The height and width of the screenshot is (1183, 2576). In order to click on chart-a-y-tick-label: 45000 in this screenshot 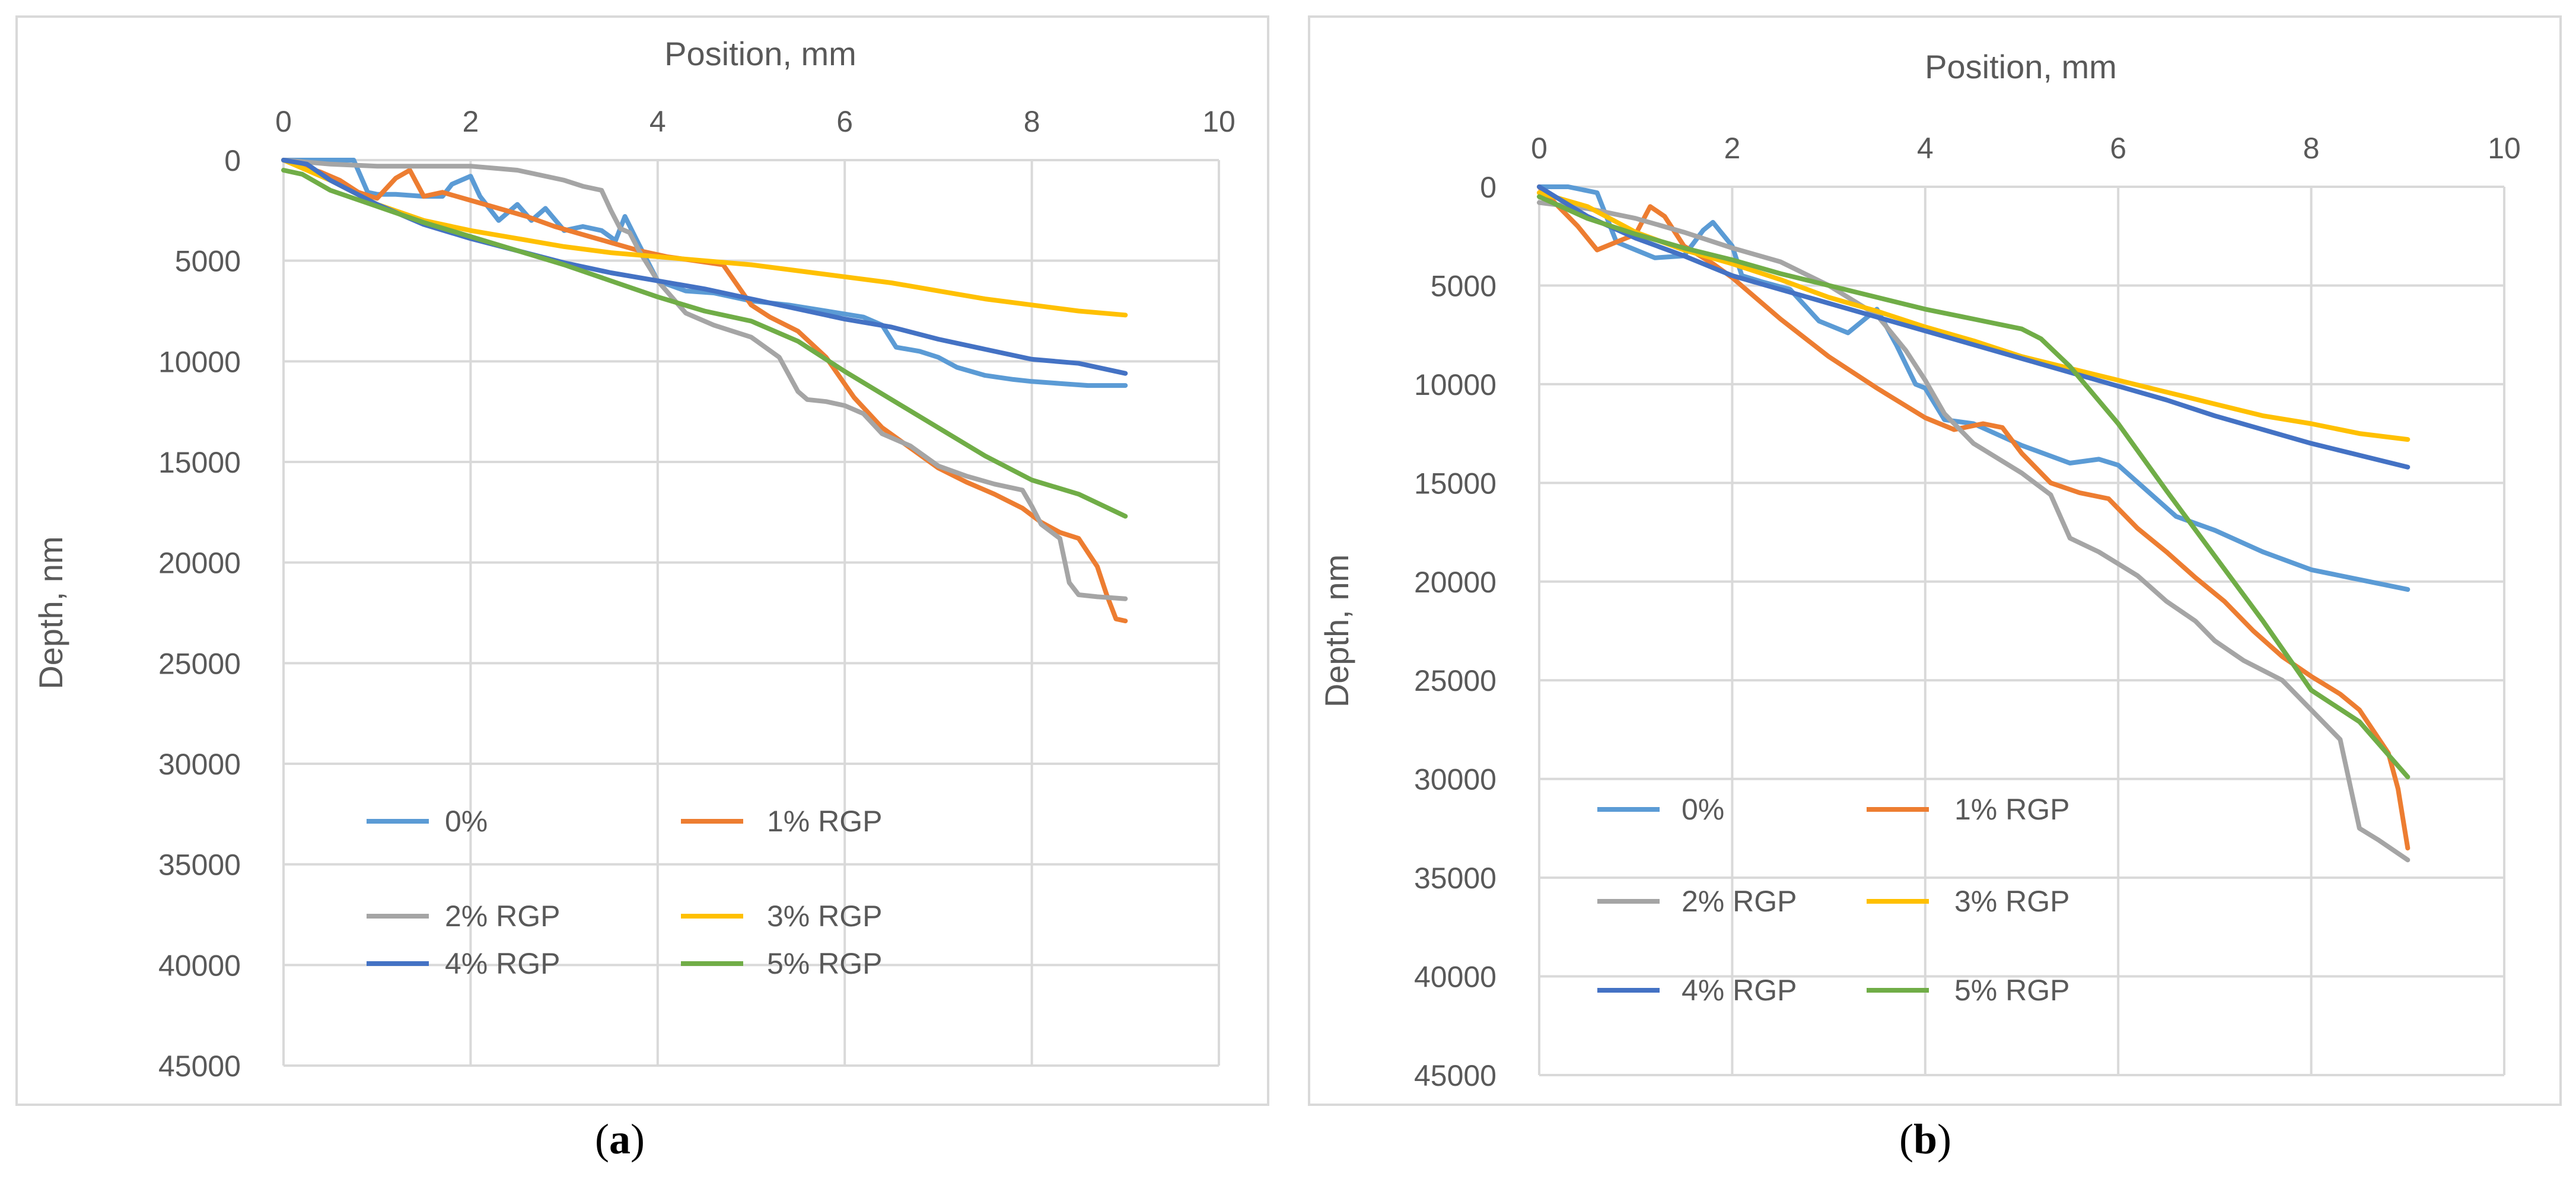, I will do `click(199, 1066)`.